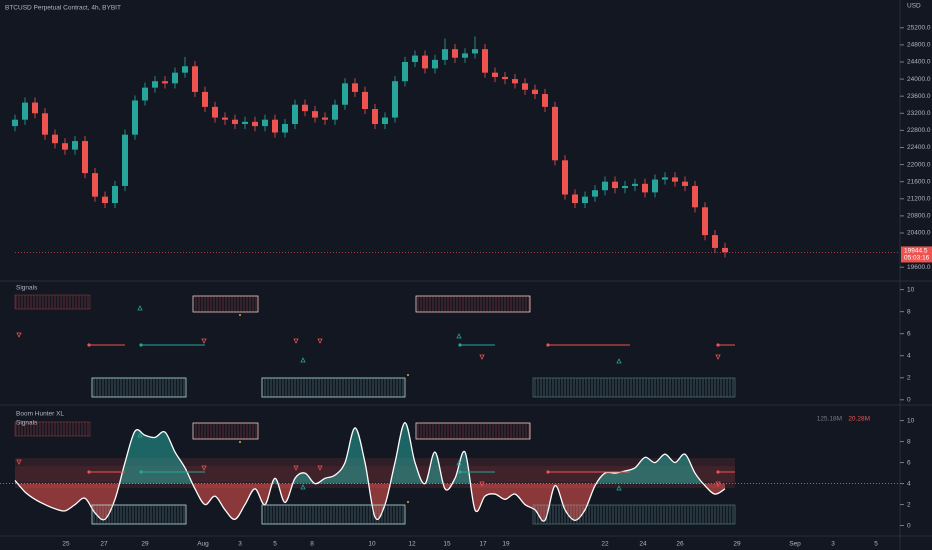 The height and width of the screenshot is (550, 932). I want to click on x-tick-label: 24, so click(643, 544).